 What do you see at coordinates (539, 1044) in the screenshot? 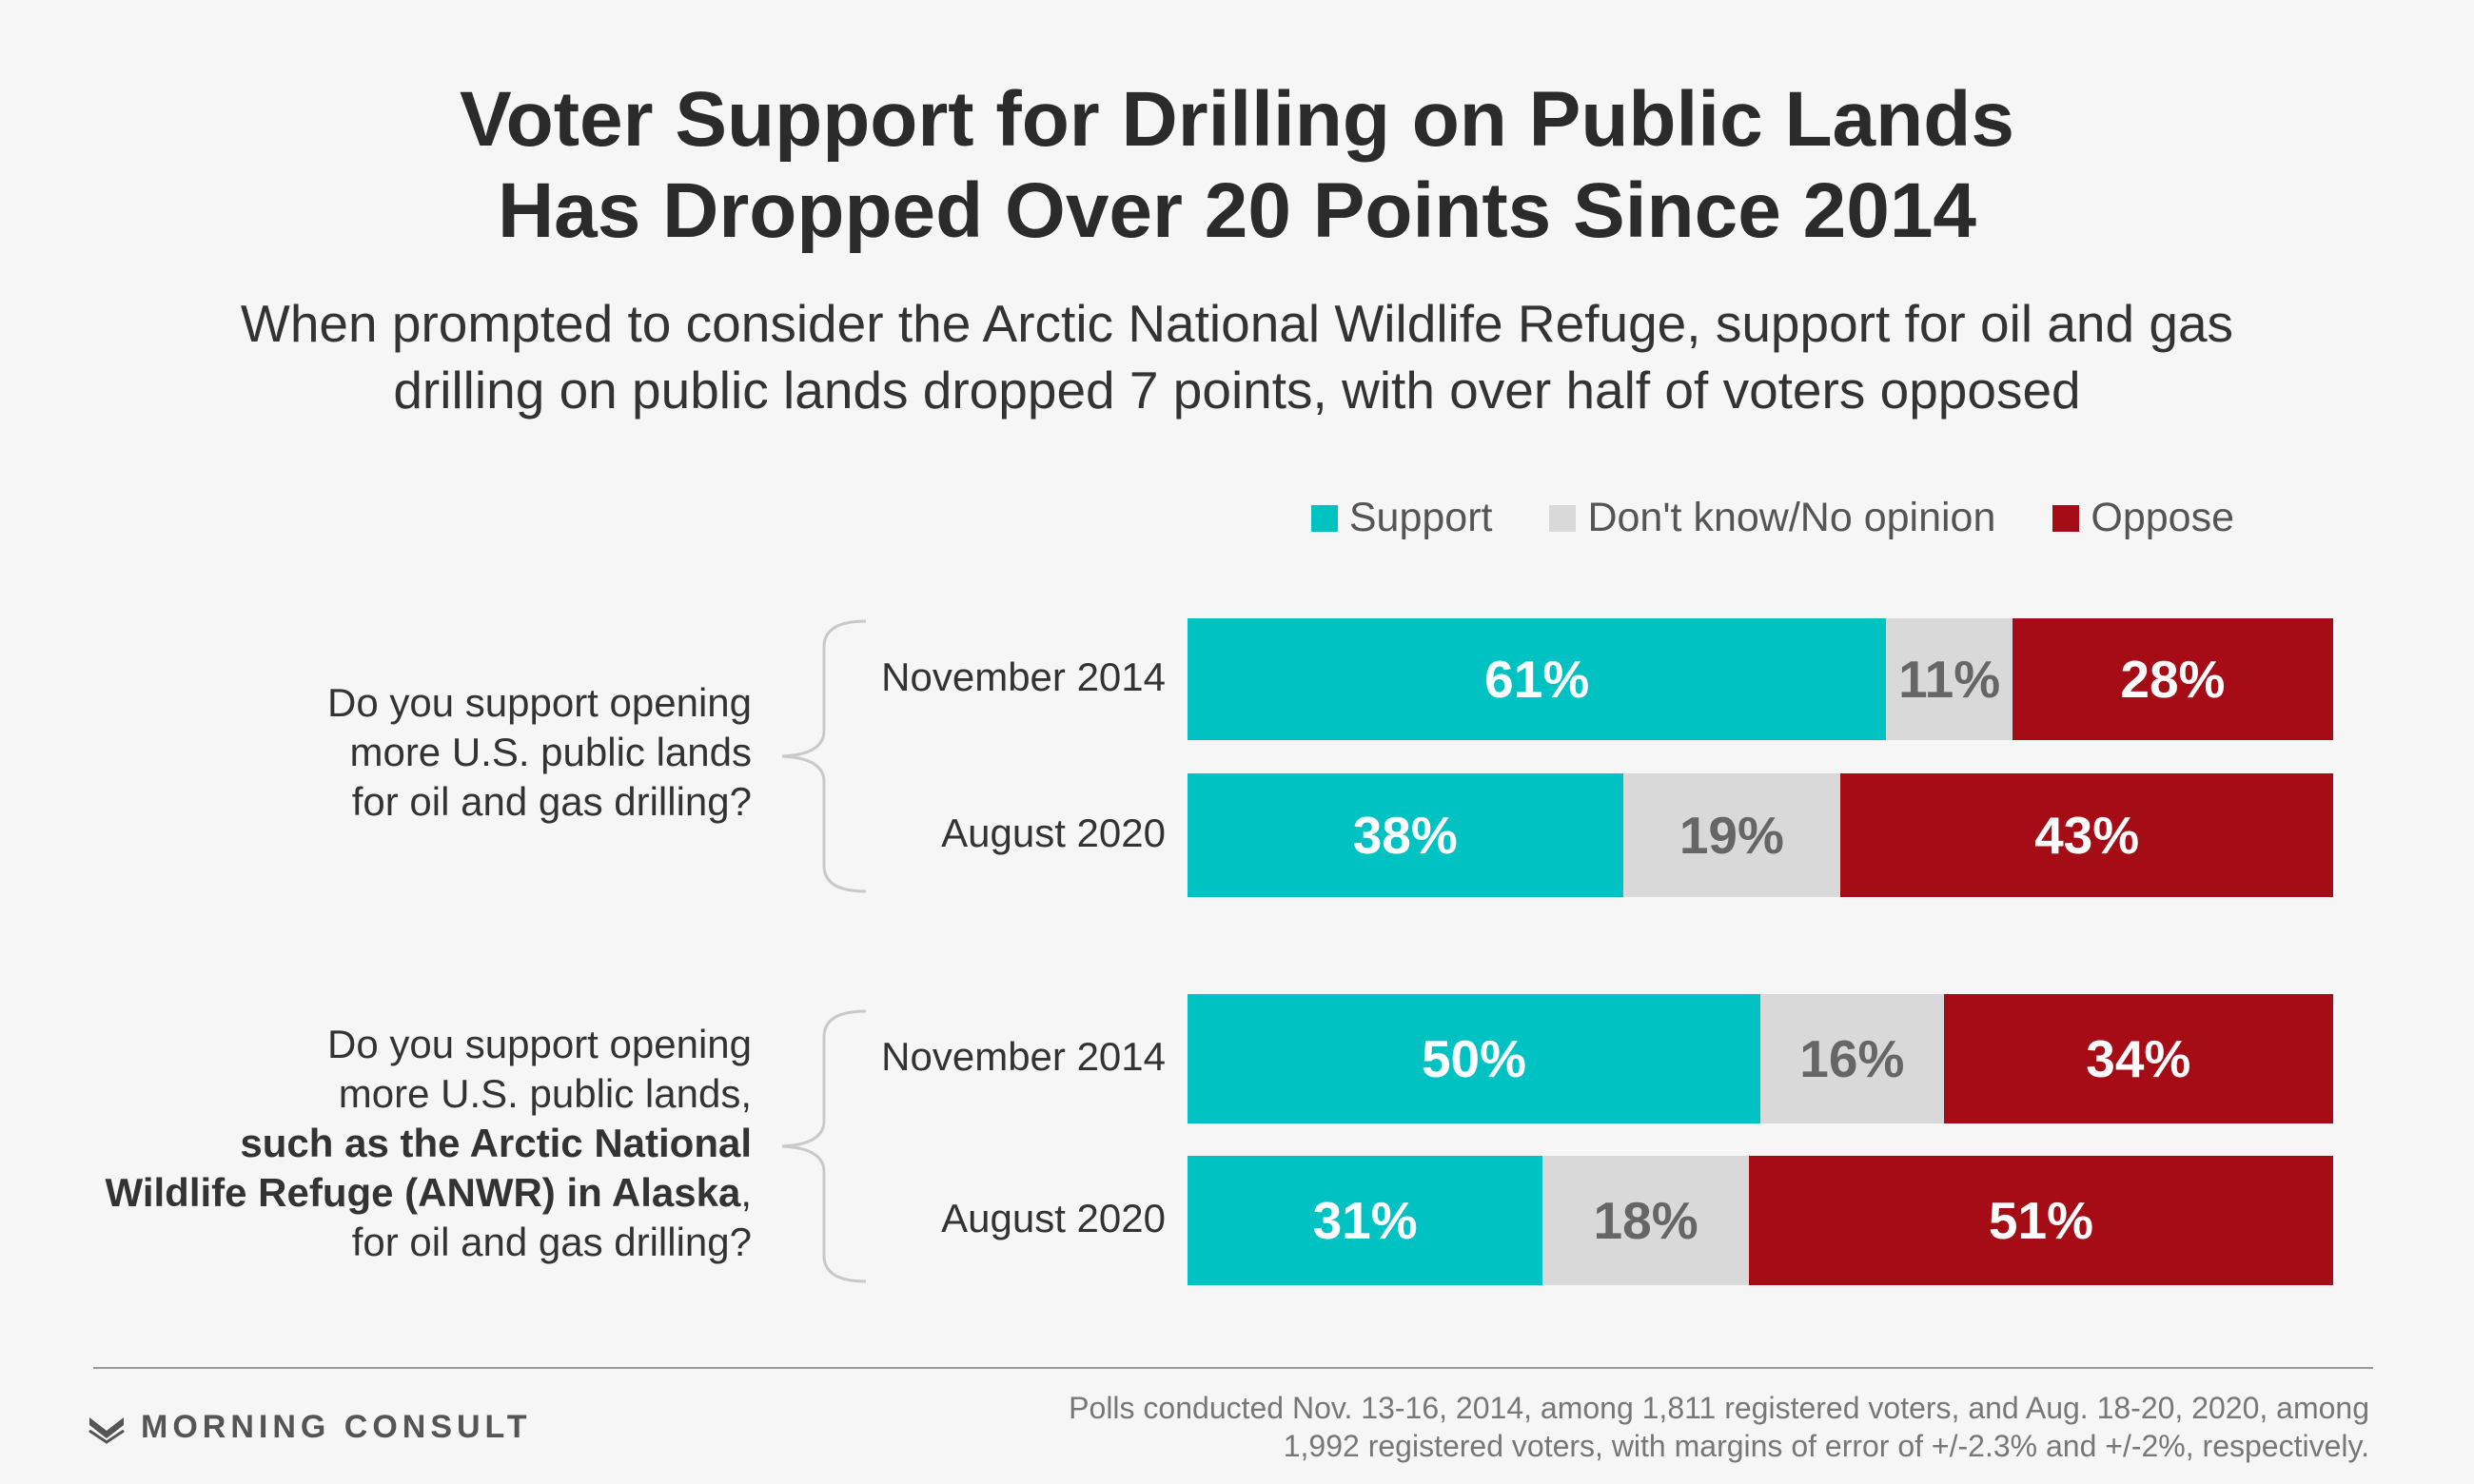
I see `question-2-line-1: Do you support opening` at bounding box center [539, 1044].